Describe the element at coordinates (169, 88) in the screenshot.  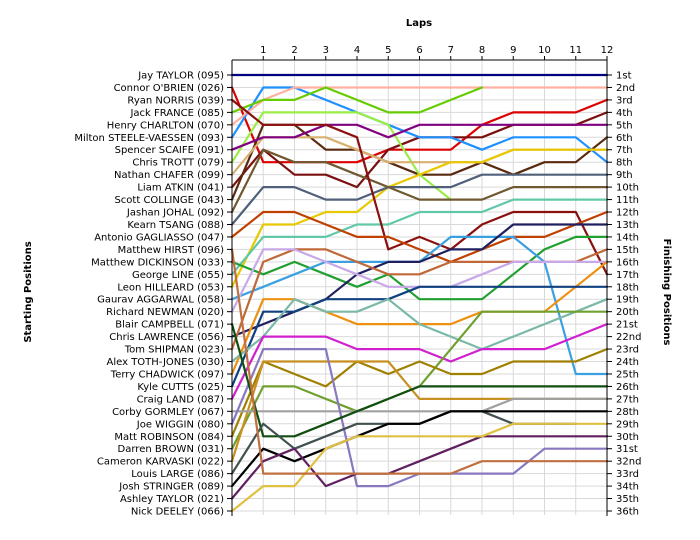
I see `starting-name-label: Connor O'BRIEN (026)` at that location.